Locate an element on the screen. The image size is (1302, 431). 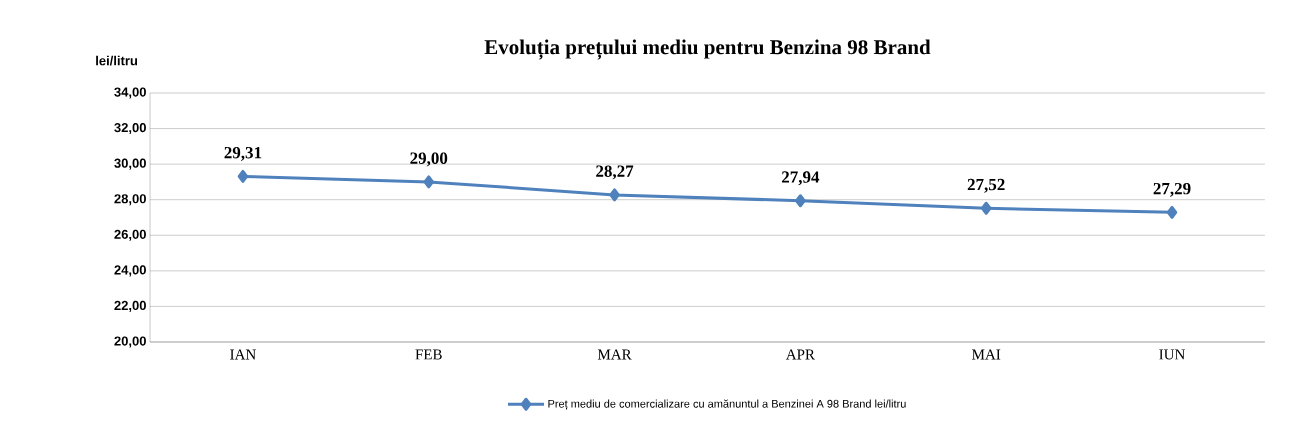
data-label: 27,29 is located at coordinates (1172, 189).